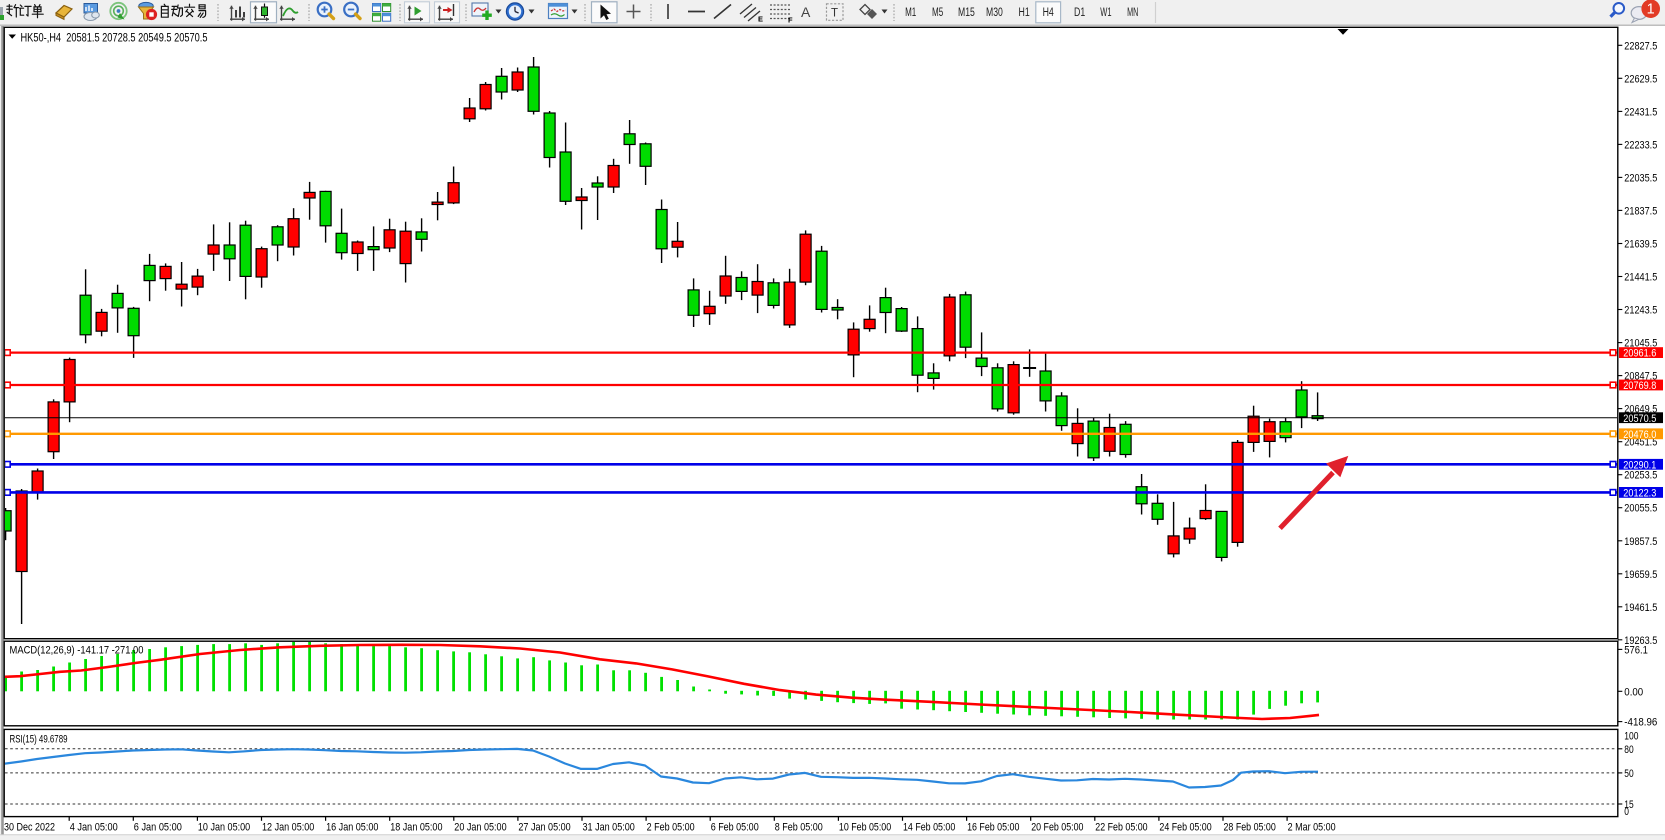 This screenshot has height=840, width=1665. What do you see at coordinates (1640, 344) in the screenshot?
I see `svg-text: 21045.5` at bounding box center [1640, 344].